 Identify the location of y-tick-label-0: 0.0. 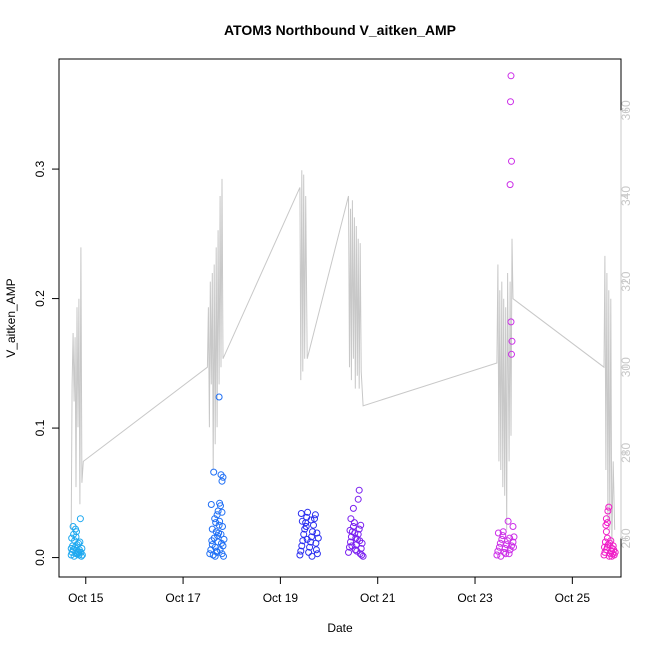
(40, 557).